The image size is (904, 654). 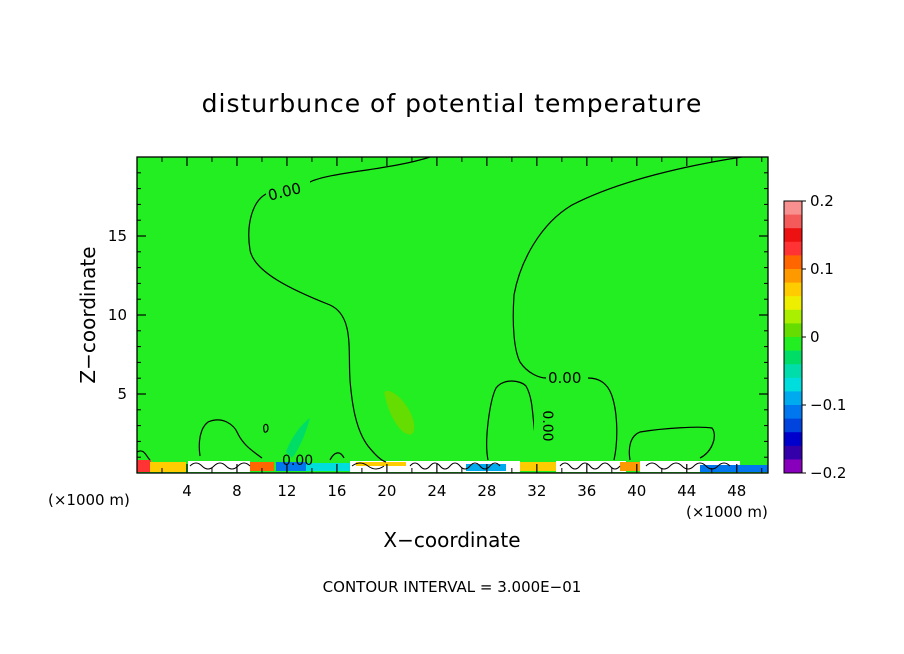 What do you see at coordinates (564, 378) in the screenshot?
I see `contour-label-2: 0.00` at bounding box center [564, 378].